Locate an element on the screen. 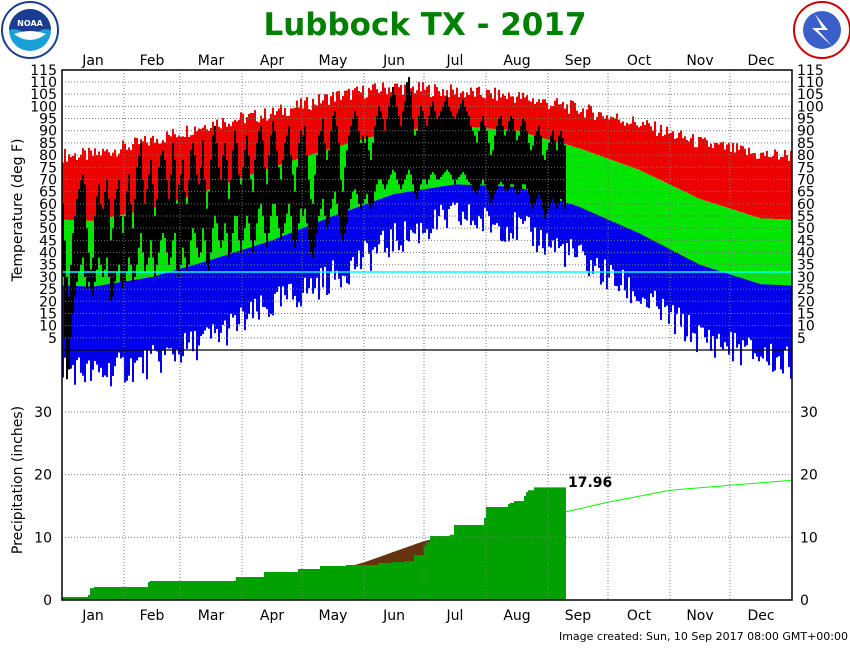  precip-tick-right: 0 is located at coordinates (804, 601).